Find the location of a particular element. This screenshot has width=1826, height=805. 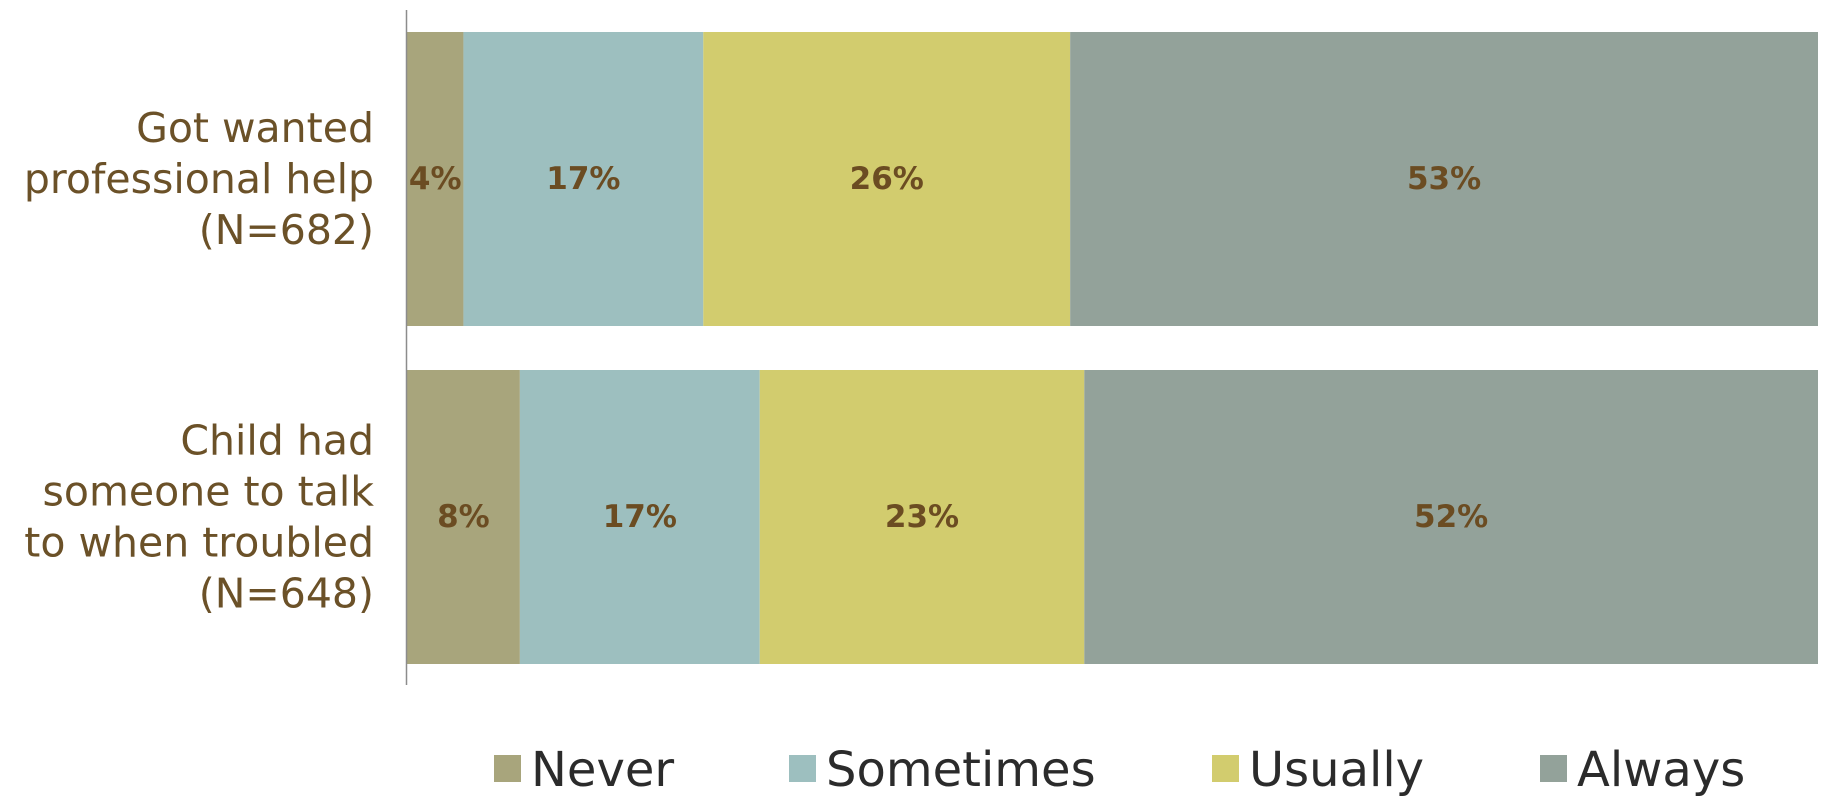

legend-swatch-never is located at coordinates (507, 768).